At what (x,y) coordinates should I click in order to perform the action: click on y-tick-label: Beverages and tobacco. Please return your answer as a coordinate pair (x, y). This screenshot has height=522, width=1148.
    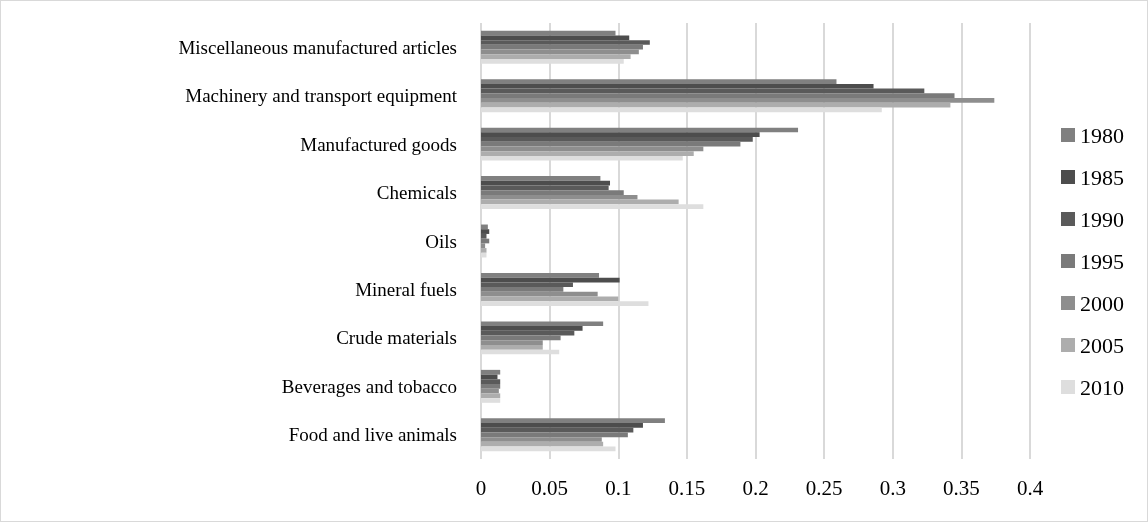
    Looking at the image, I should click on (369, 386).